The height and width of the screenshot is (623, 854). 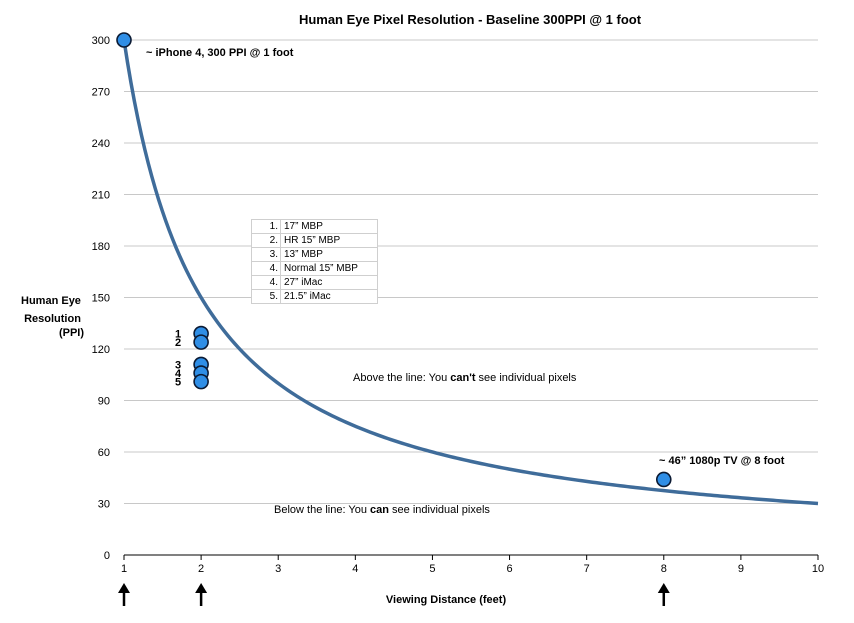 I want to click on below-line-prefix: Below the line: You, so click(x=322, y=510).